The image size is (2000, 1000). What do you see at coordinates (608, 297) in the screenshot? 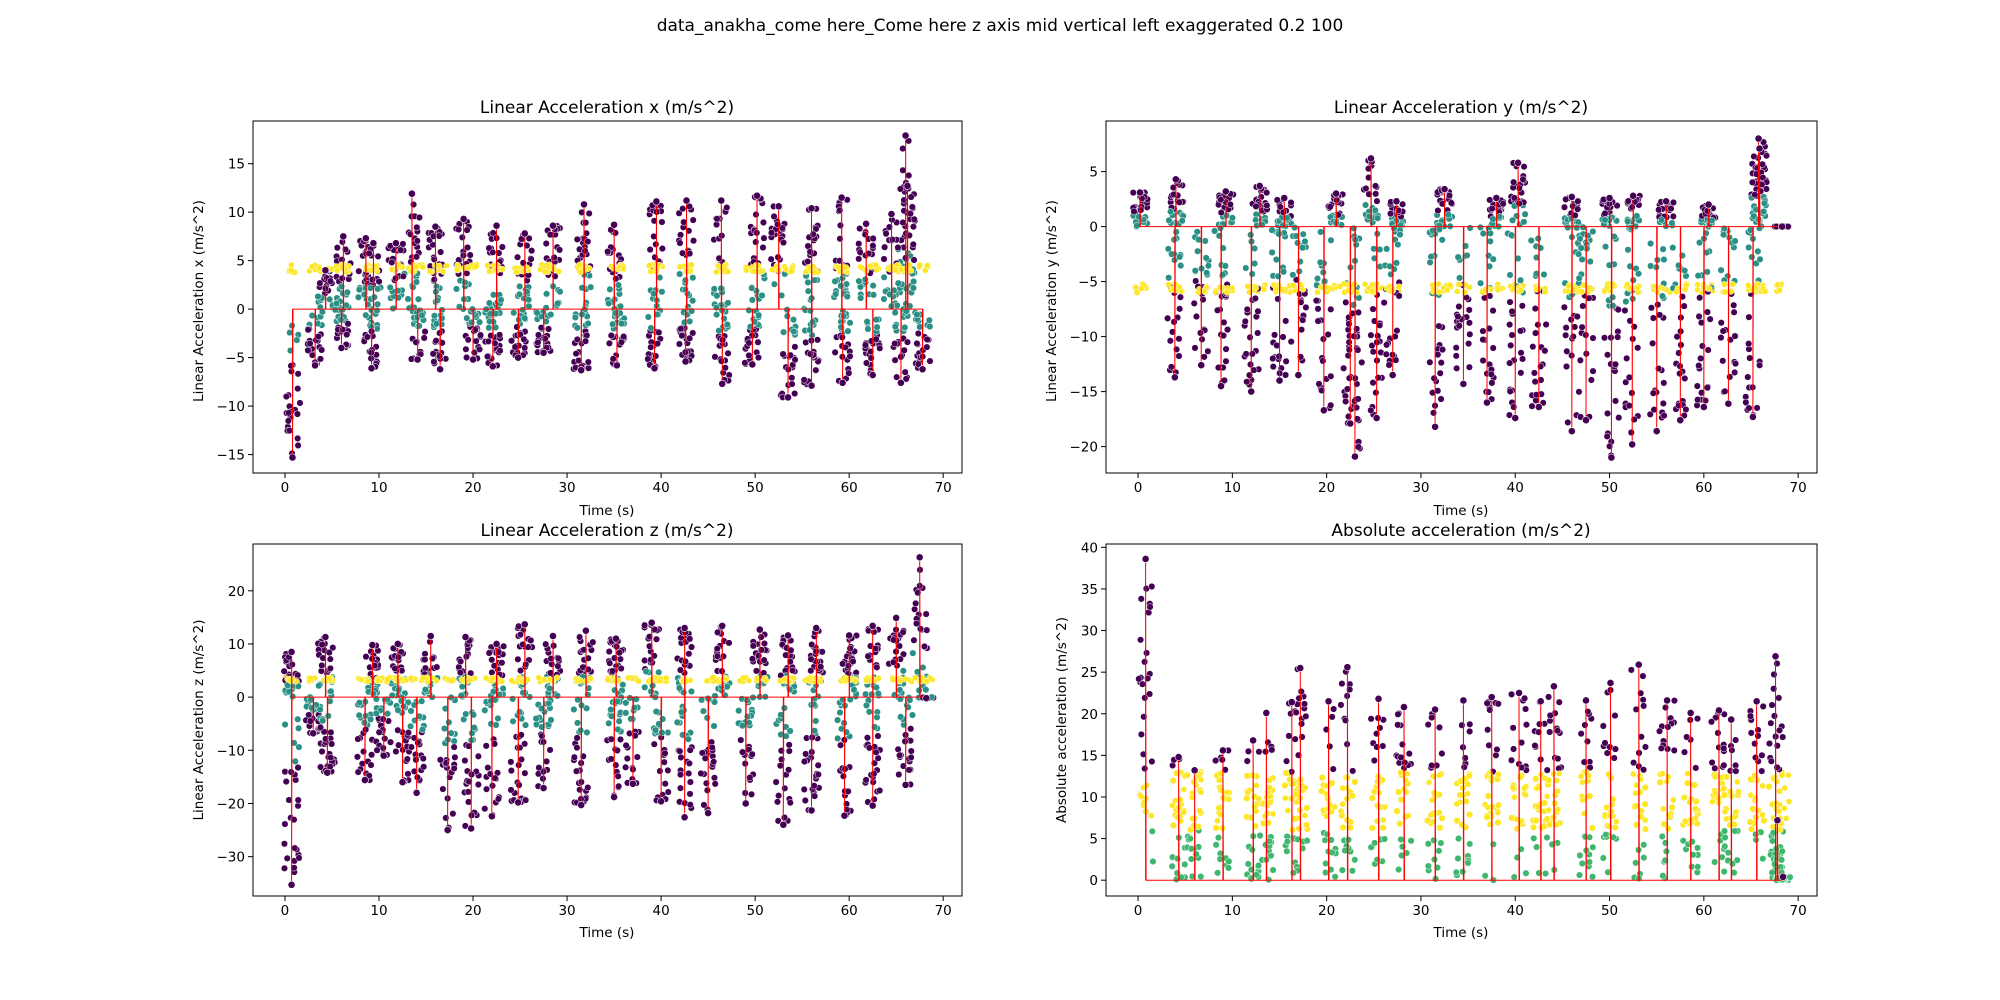
I see `scatter-texture` at bounding box center [608, 297].